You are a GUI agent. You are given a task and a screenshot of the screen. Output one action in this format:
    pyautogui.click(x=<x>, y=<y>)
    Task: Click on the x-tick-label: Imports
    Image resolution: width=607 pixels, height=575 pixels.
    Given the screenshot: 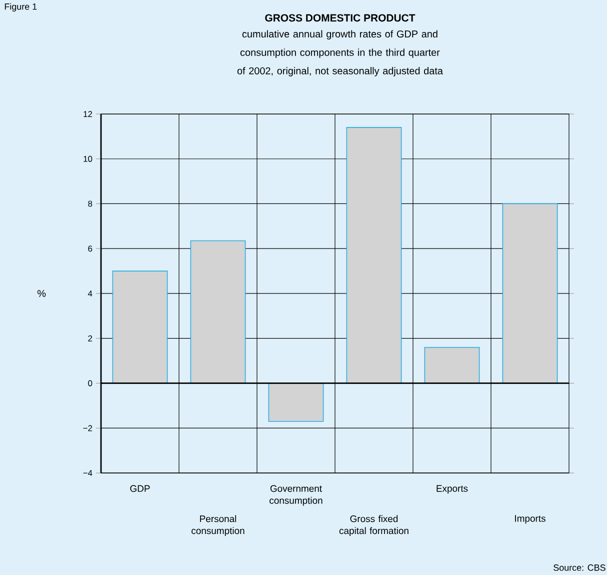 What is the action you would take?
    pyautogui.click(x=530, y=519)
    